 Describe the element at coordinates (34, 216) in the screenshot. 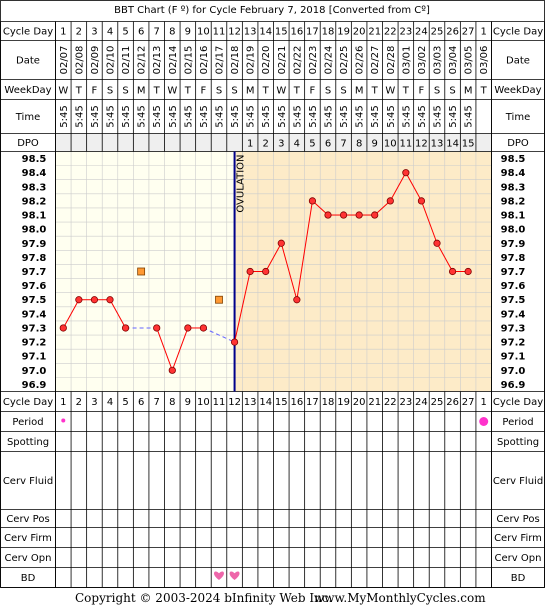

I see `y-tick-label-left: 98.1` at that location.